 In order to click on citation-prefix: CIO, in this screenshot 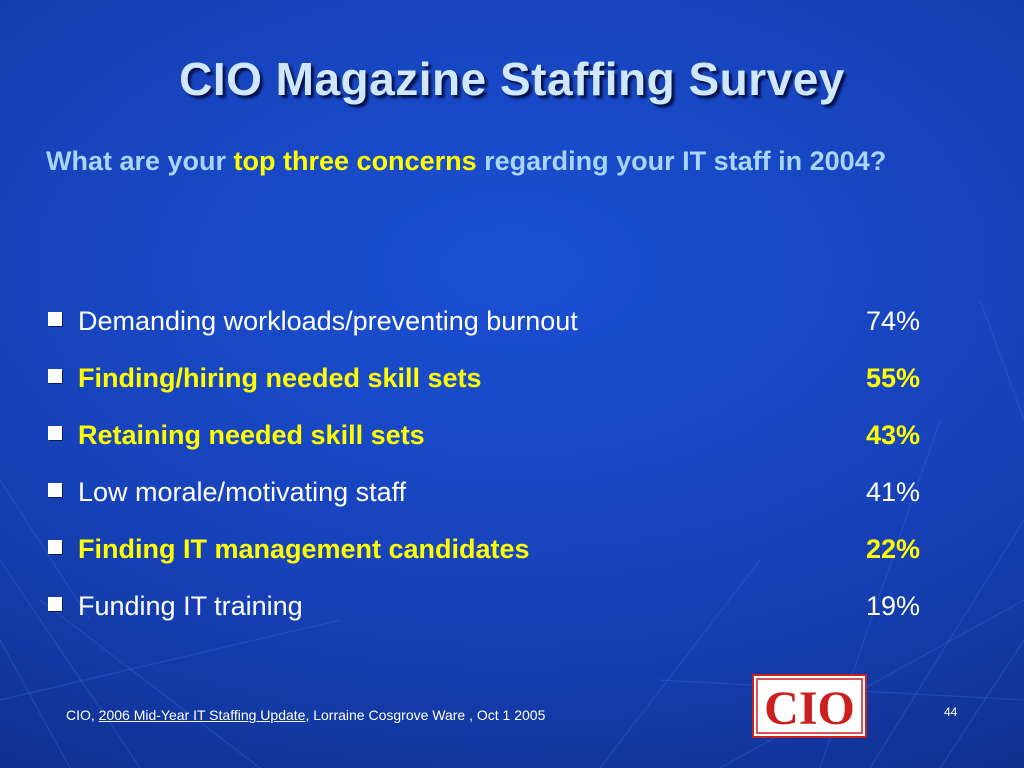, I will do `click(82, 715)`.